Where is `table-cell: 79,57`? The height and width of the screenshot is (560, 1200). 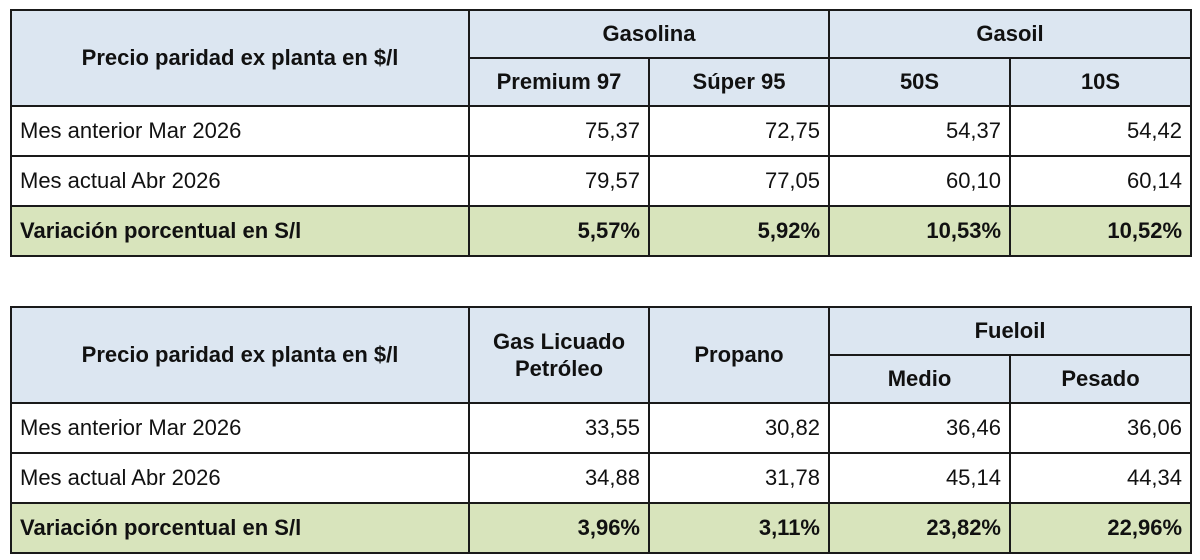 table-cell: 79,57 is located at coordinates (559, 181).